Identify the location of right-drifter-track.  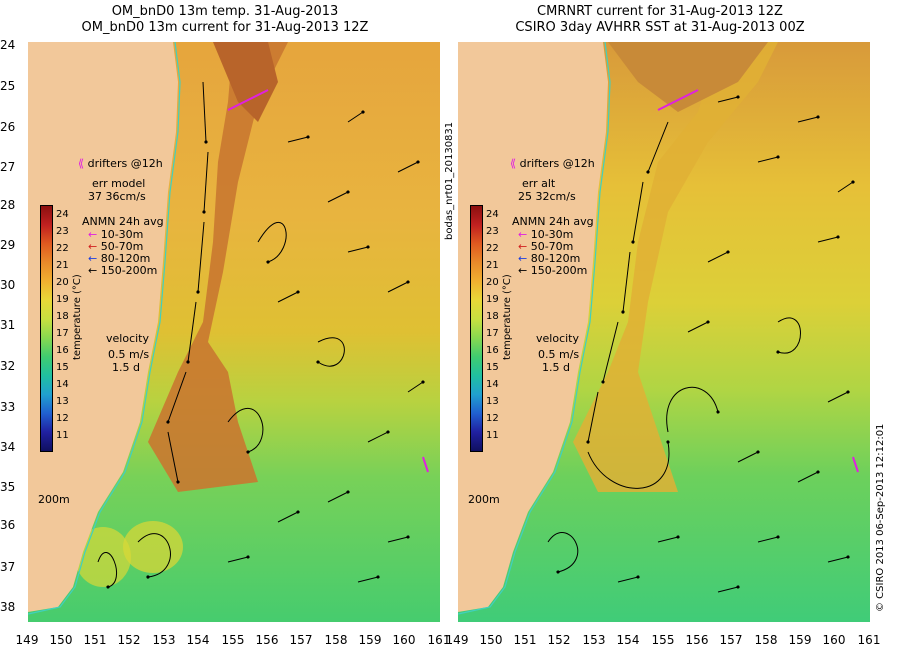
(758, 281).